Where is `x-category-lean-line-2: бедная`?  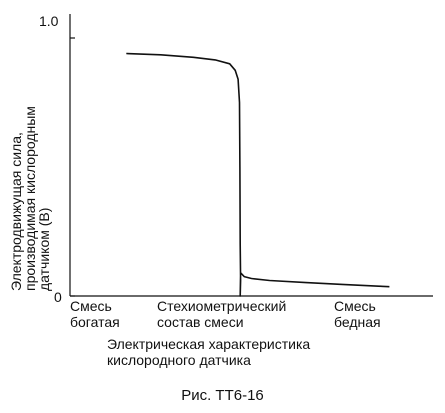
x-category-lean-line-2: бедная is located at coordinates (357, 322).